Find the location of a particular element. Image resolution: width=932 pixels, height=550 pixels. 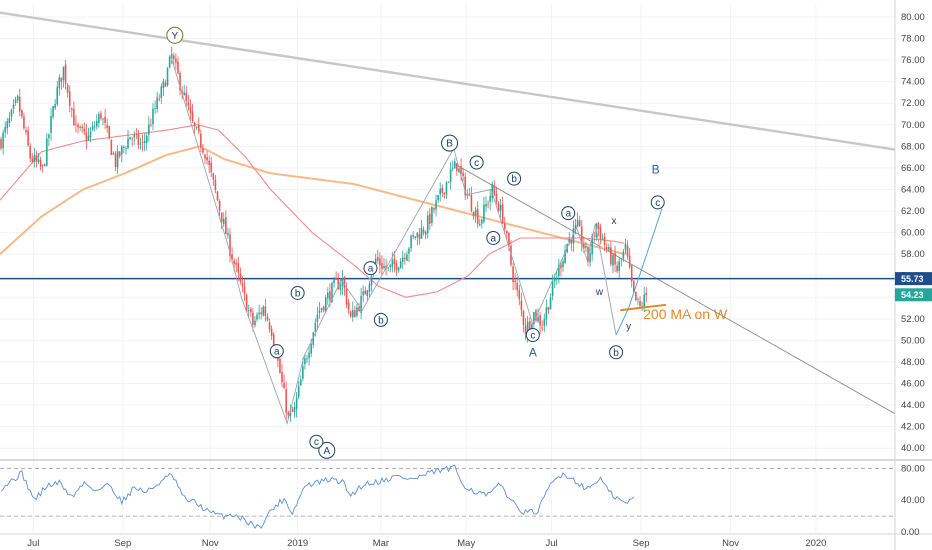

price-tick-label: 66.00 is located at coordinates (913, 168).